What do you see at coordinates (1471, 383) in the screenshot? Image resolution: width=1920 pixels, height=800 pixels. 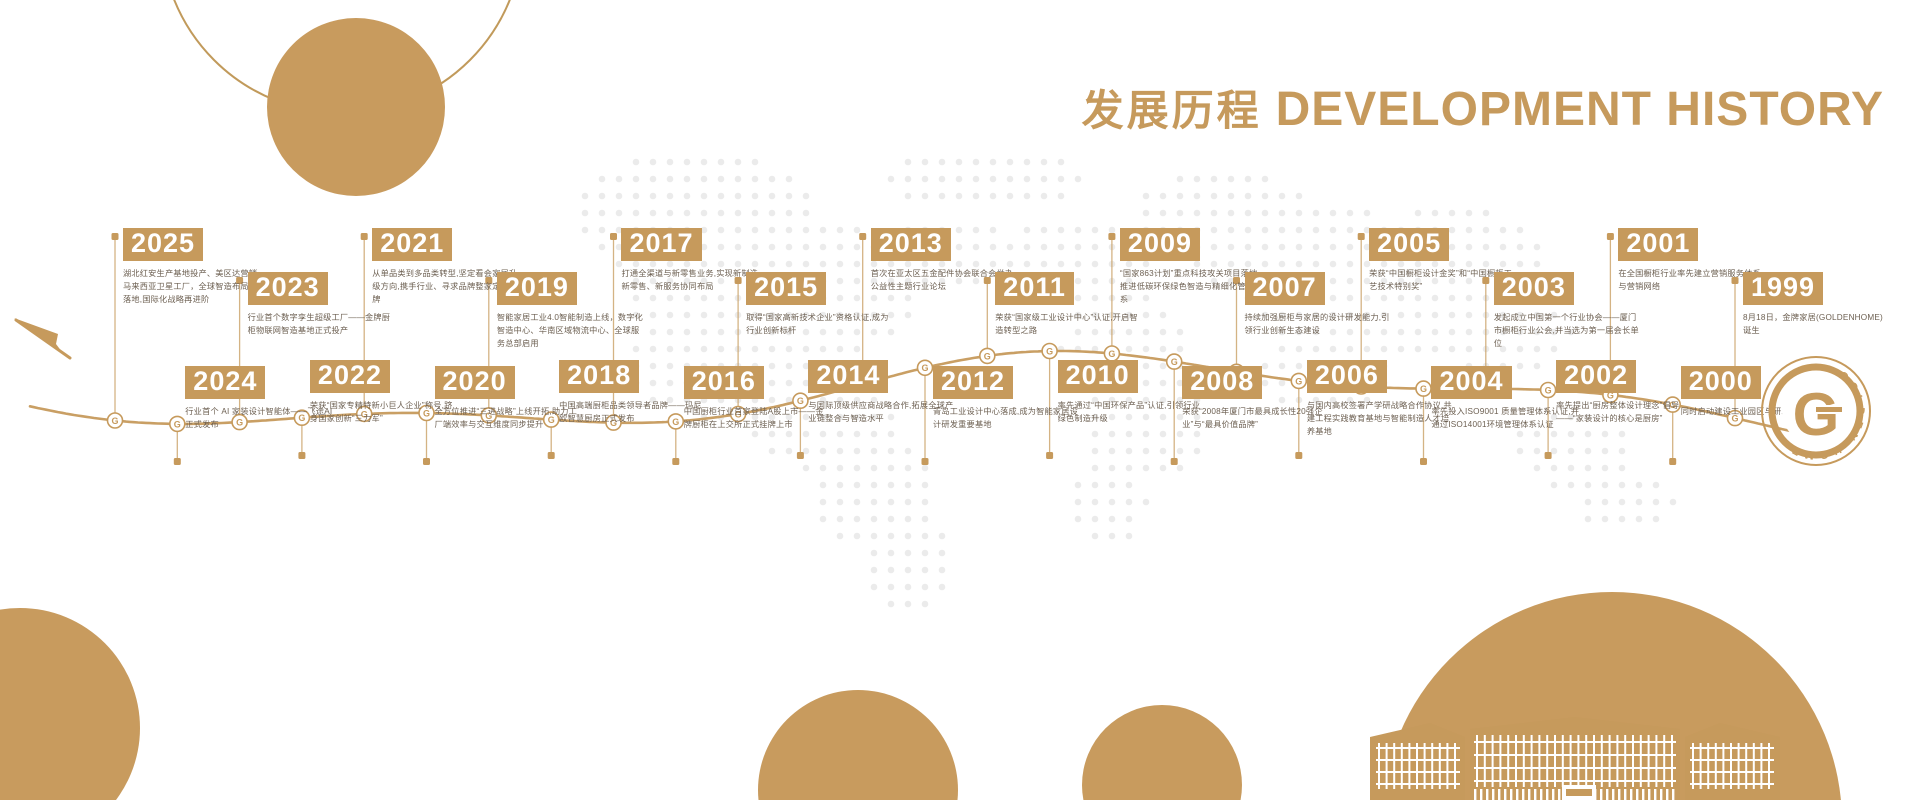 I see `event-year-badge: 2004` at bounding box center [1471, 383].